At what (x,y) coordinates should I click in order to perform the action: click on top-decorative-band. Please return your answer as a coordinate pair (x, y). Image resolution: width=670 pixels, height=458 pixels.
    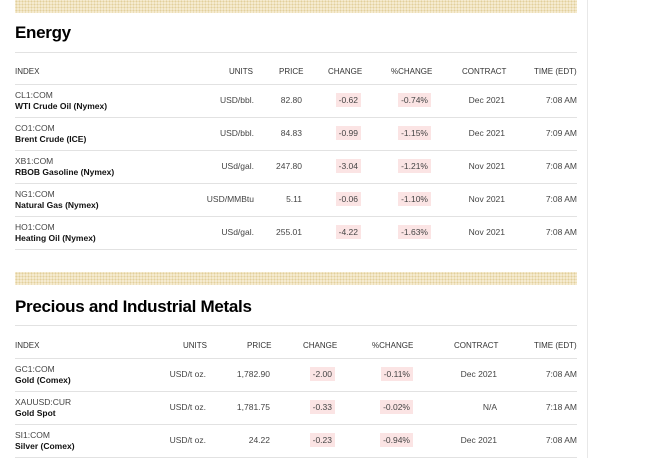
    Looking at the image, I should click on (296, 6).